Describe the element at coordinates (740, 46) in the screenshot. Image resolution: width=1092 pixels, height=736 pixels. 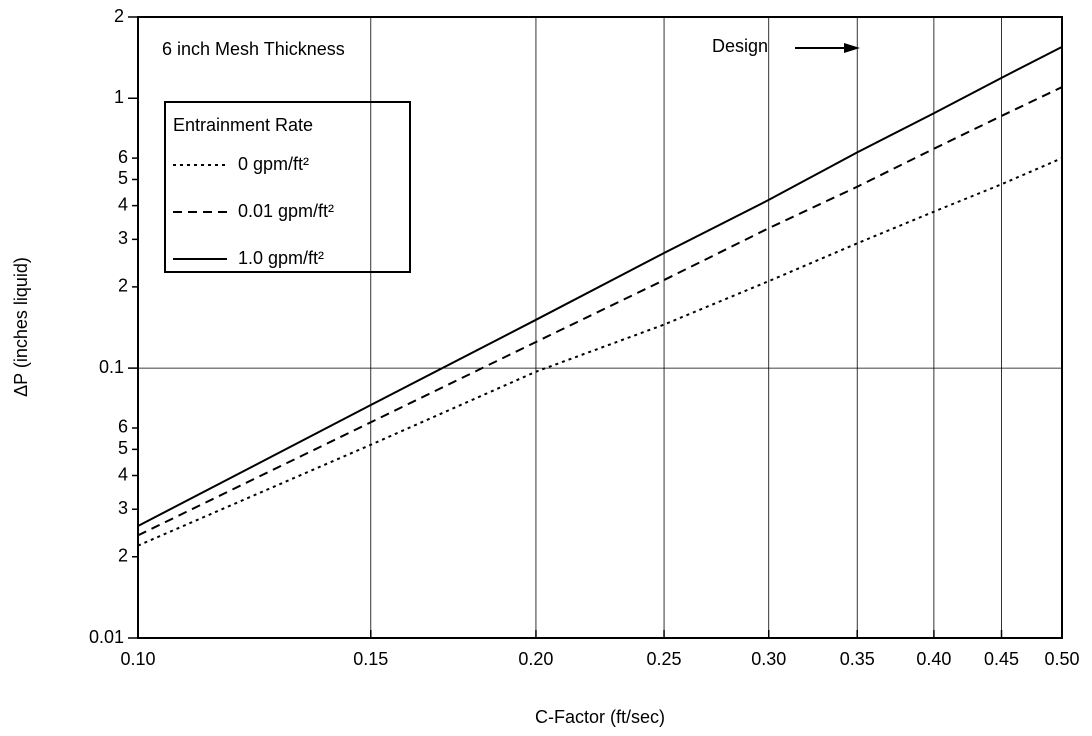
I see `annotation: Design` at that location.